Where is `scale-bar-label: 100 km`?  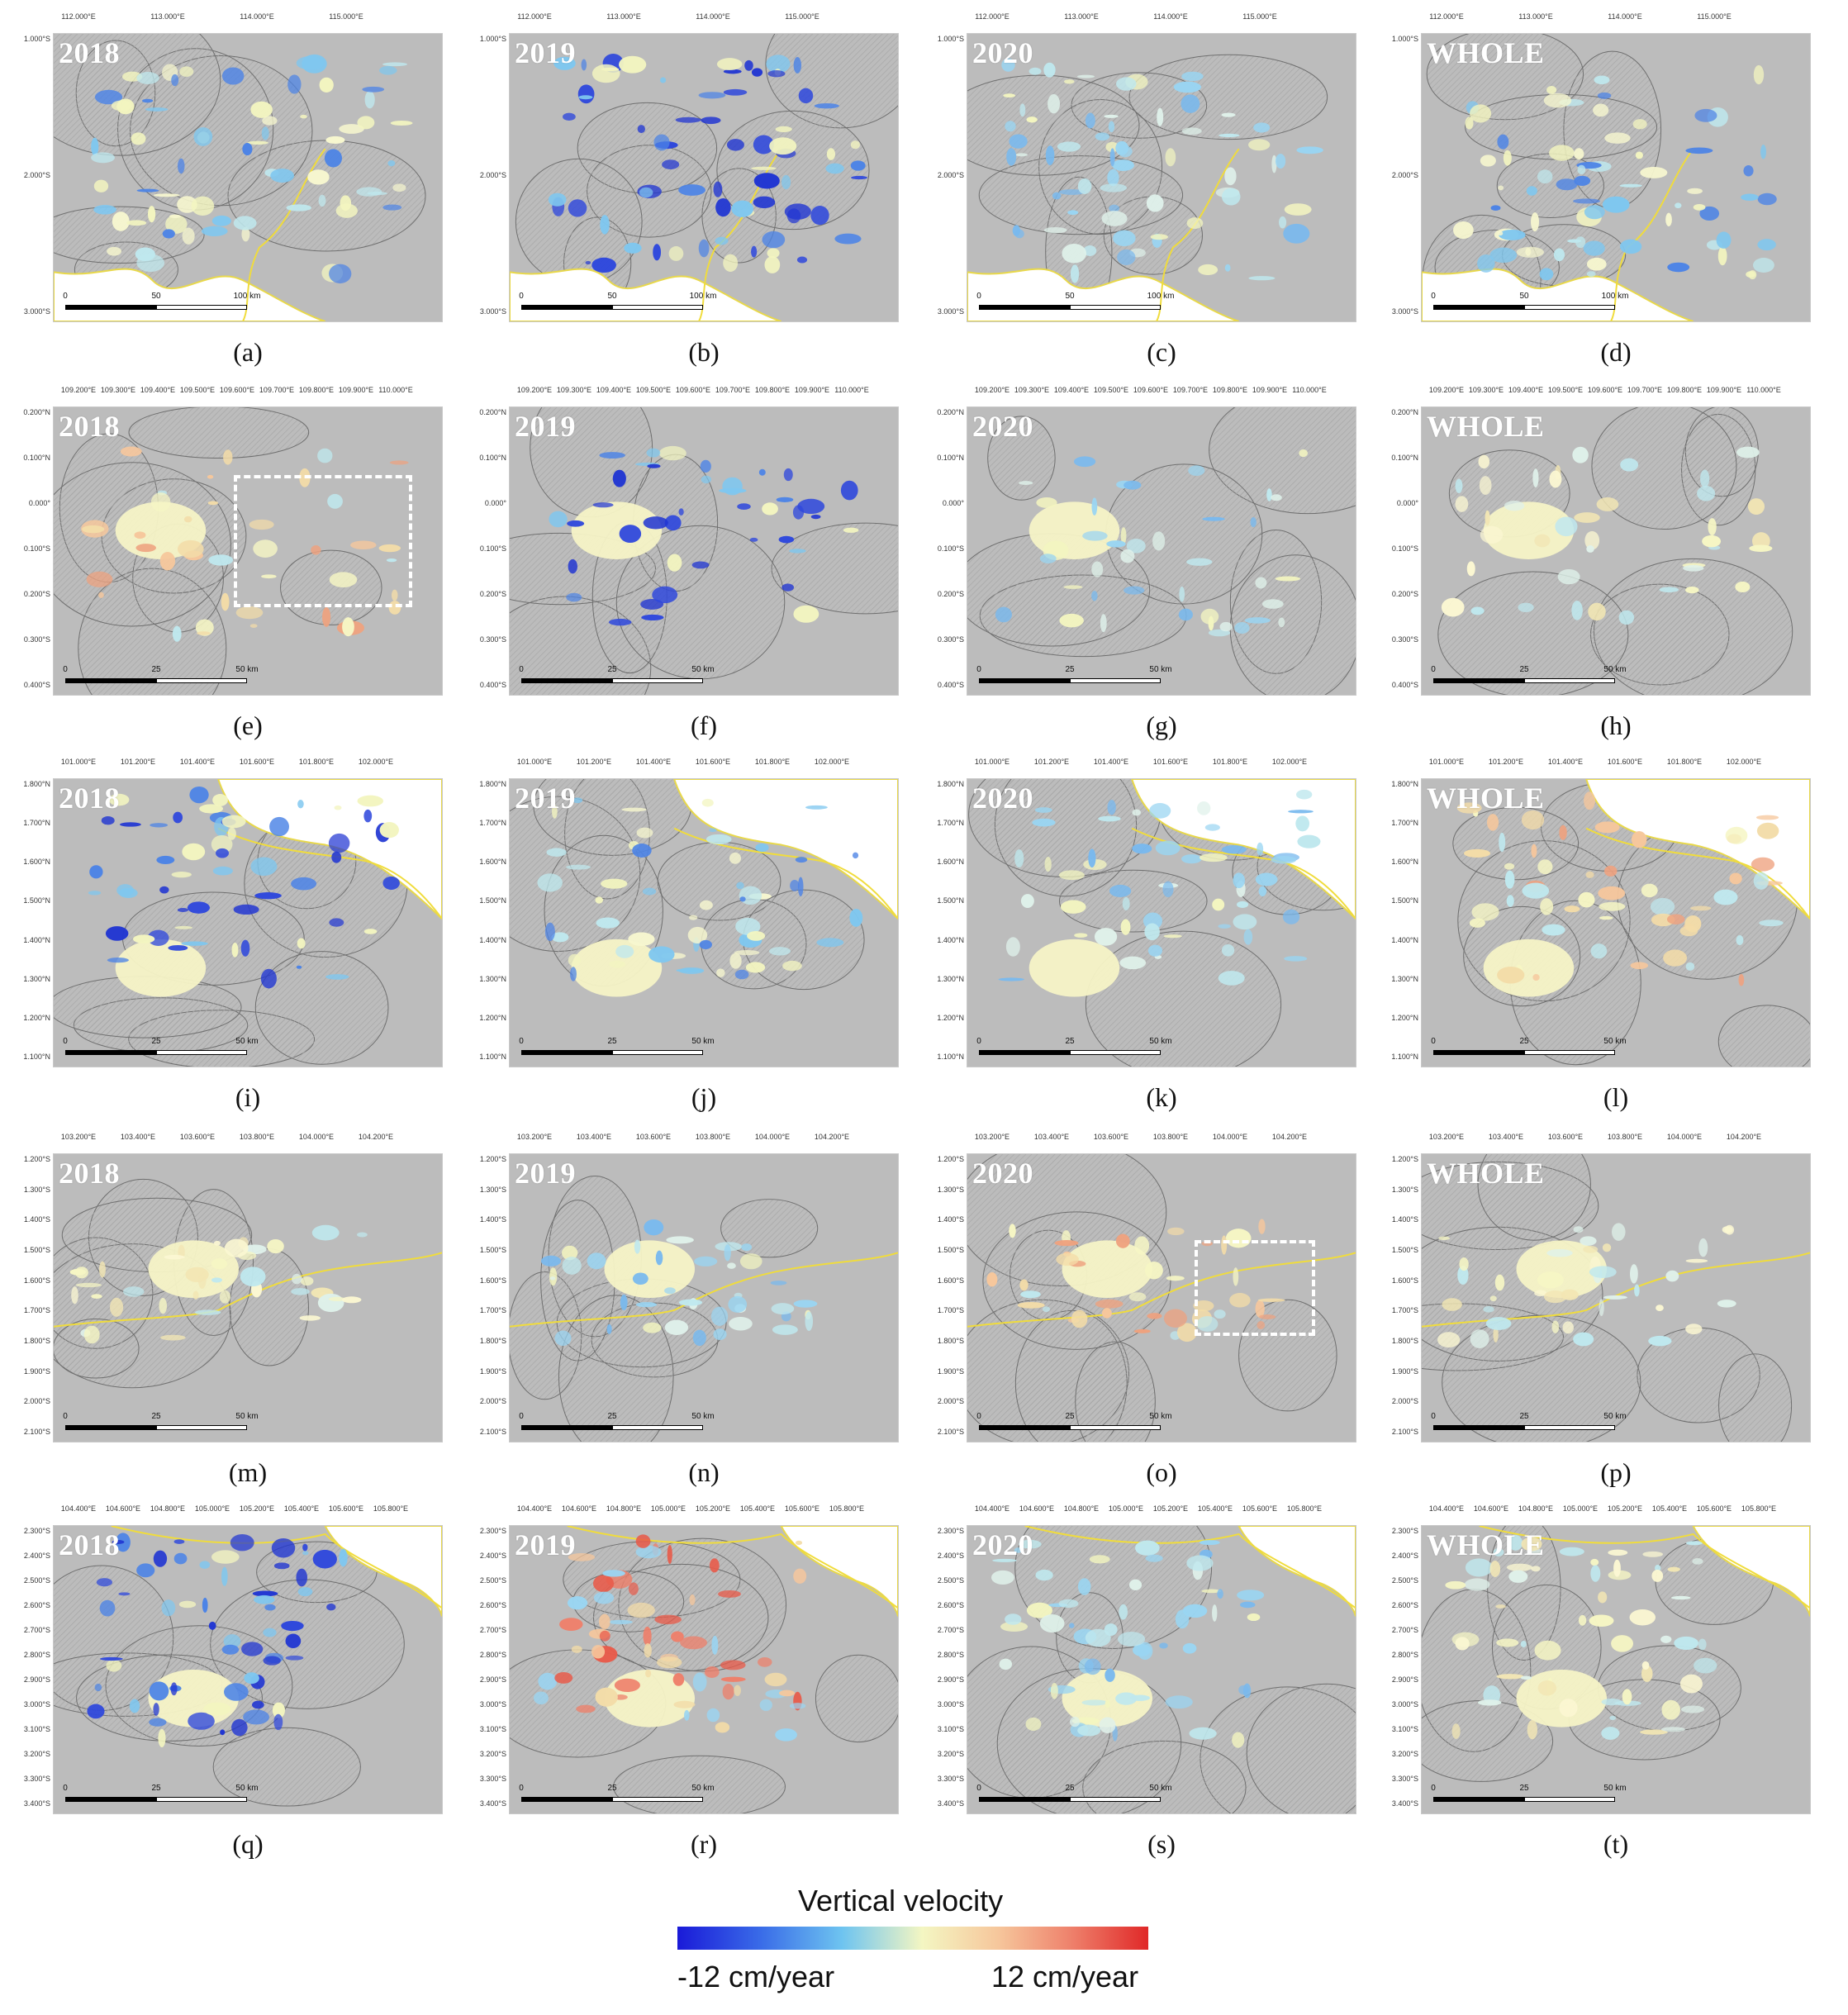
scale-bar-label: 100 km is located at coordinates (1161, 297).